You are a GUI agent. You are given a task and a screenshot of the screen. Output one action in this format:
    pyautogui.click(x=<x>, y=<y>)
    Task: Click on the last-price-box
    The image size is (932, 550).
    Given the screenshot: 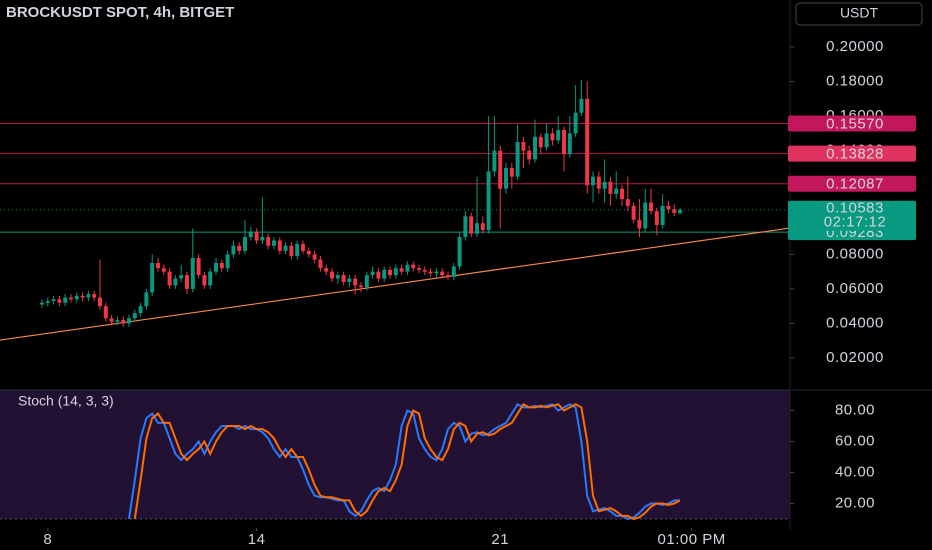 What is the action you would take?
    pyautogui.click(x=852, y=215)
    